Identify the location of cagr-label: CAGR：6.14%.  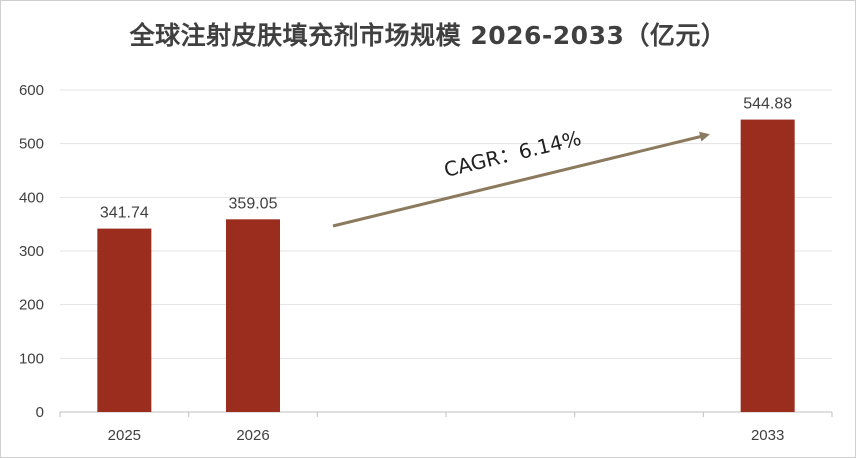
(513, 154).